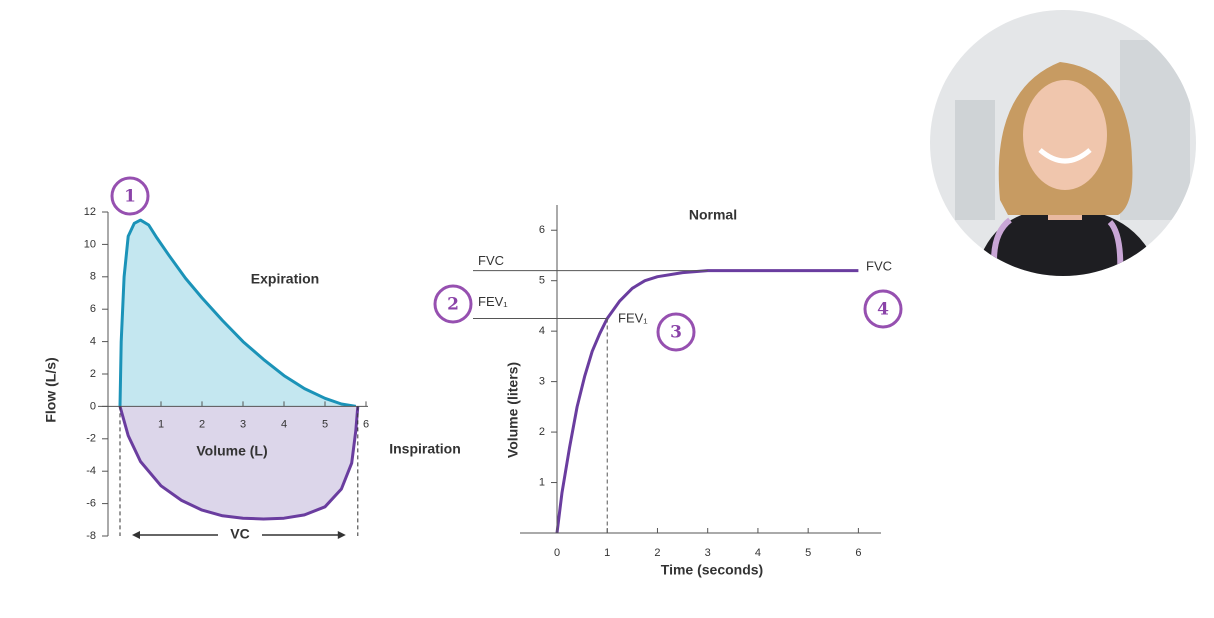 This screenshot has width=1214, height=618. Describe the element at coordinates (231, 451) in the screenshot. I see `x-axis-label: Volume (L)` at that location.